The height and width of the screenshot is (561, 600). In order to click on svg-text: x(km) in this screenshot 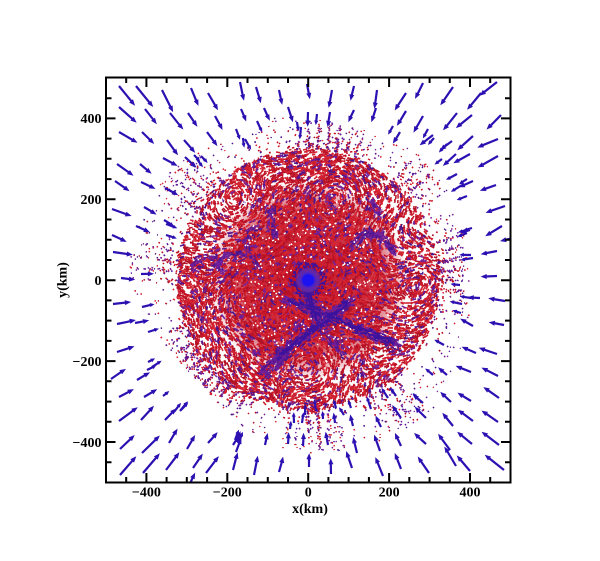, I will do `click(310, 509)`.